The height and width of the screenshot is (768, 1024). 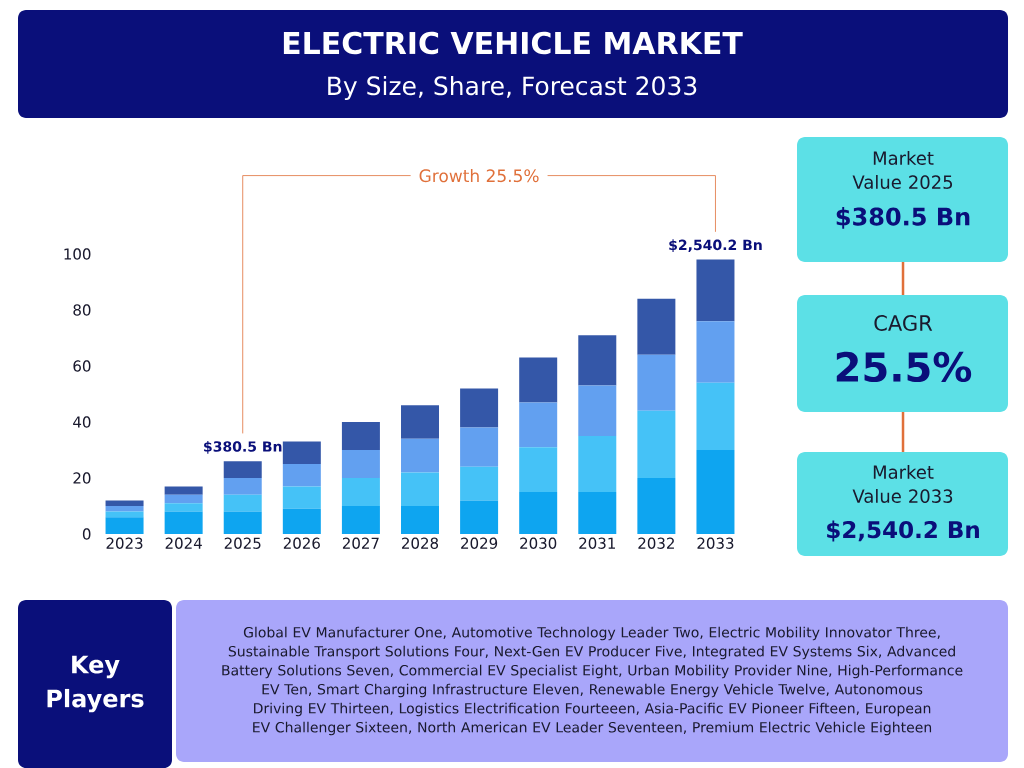 I want to click on x-tick-label: 2030, so click(x=538, y=543).